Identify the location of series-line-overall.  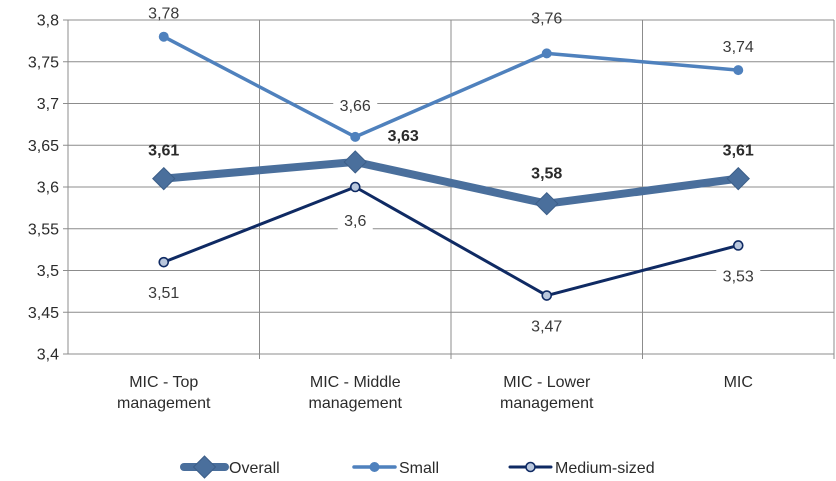
(451, 182).